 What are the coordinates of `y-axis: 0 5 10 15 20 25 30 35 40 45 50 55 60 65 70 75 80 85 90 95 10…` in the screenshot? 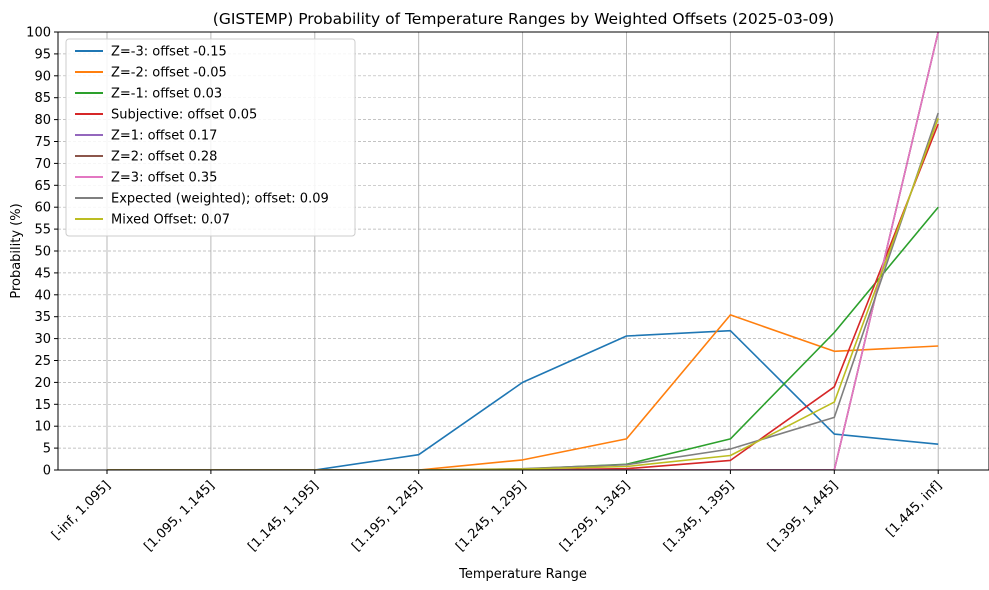 It's located at (42, 252).